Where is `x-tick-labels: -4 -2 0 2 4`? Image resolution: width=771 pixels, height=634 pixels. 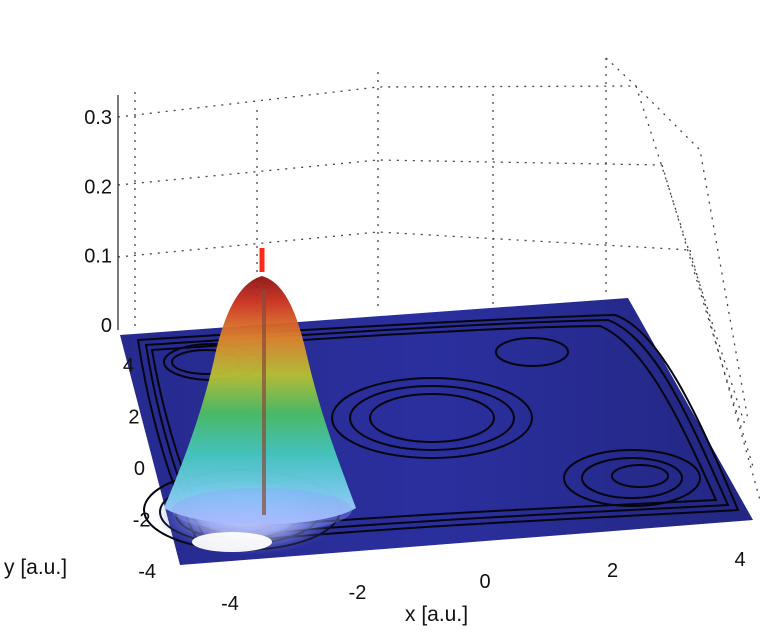 x-tick-labels: -4 -2 0 2 4 is located at coordinates (483, 582).